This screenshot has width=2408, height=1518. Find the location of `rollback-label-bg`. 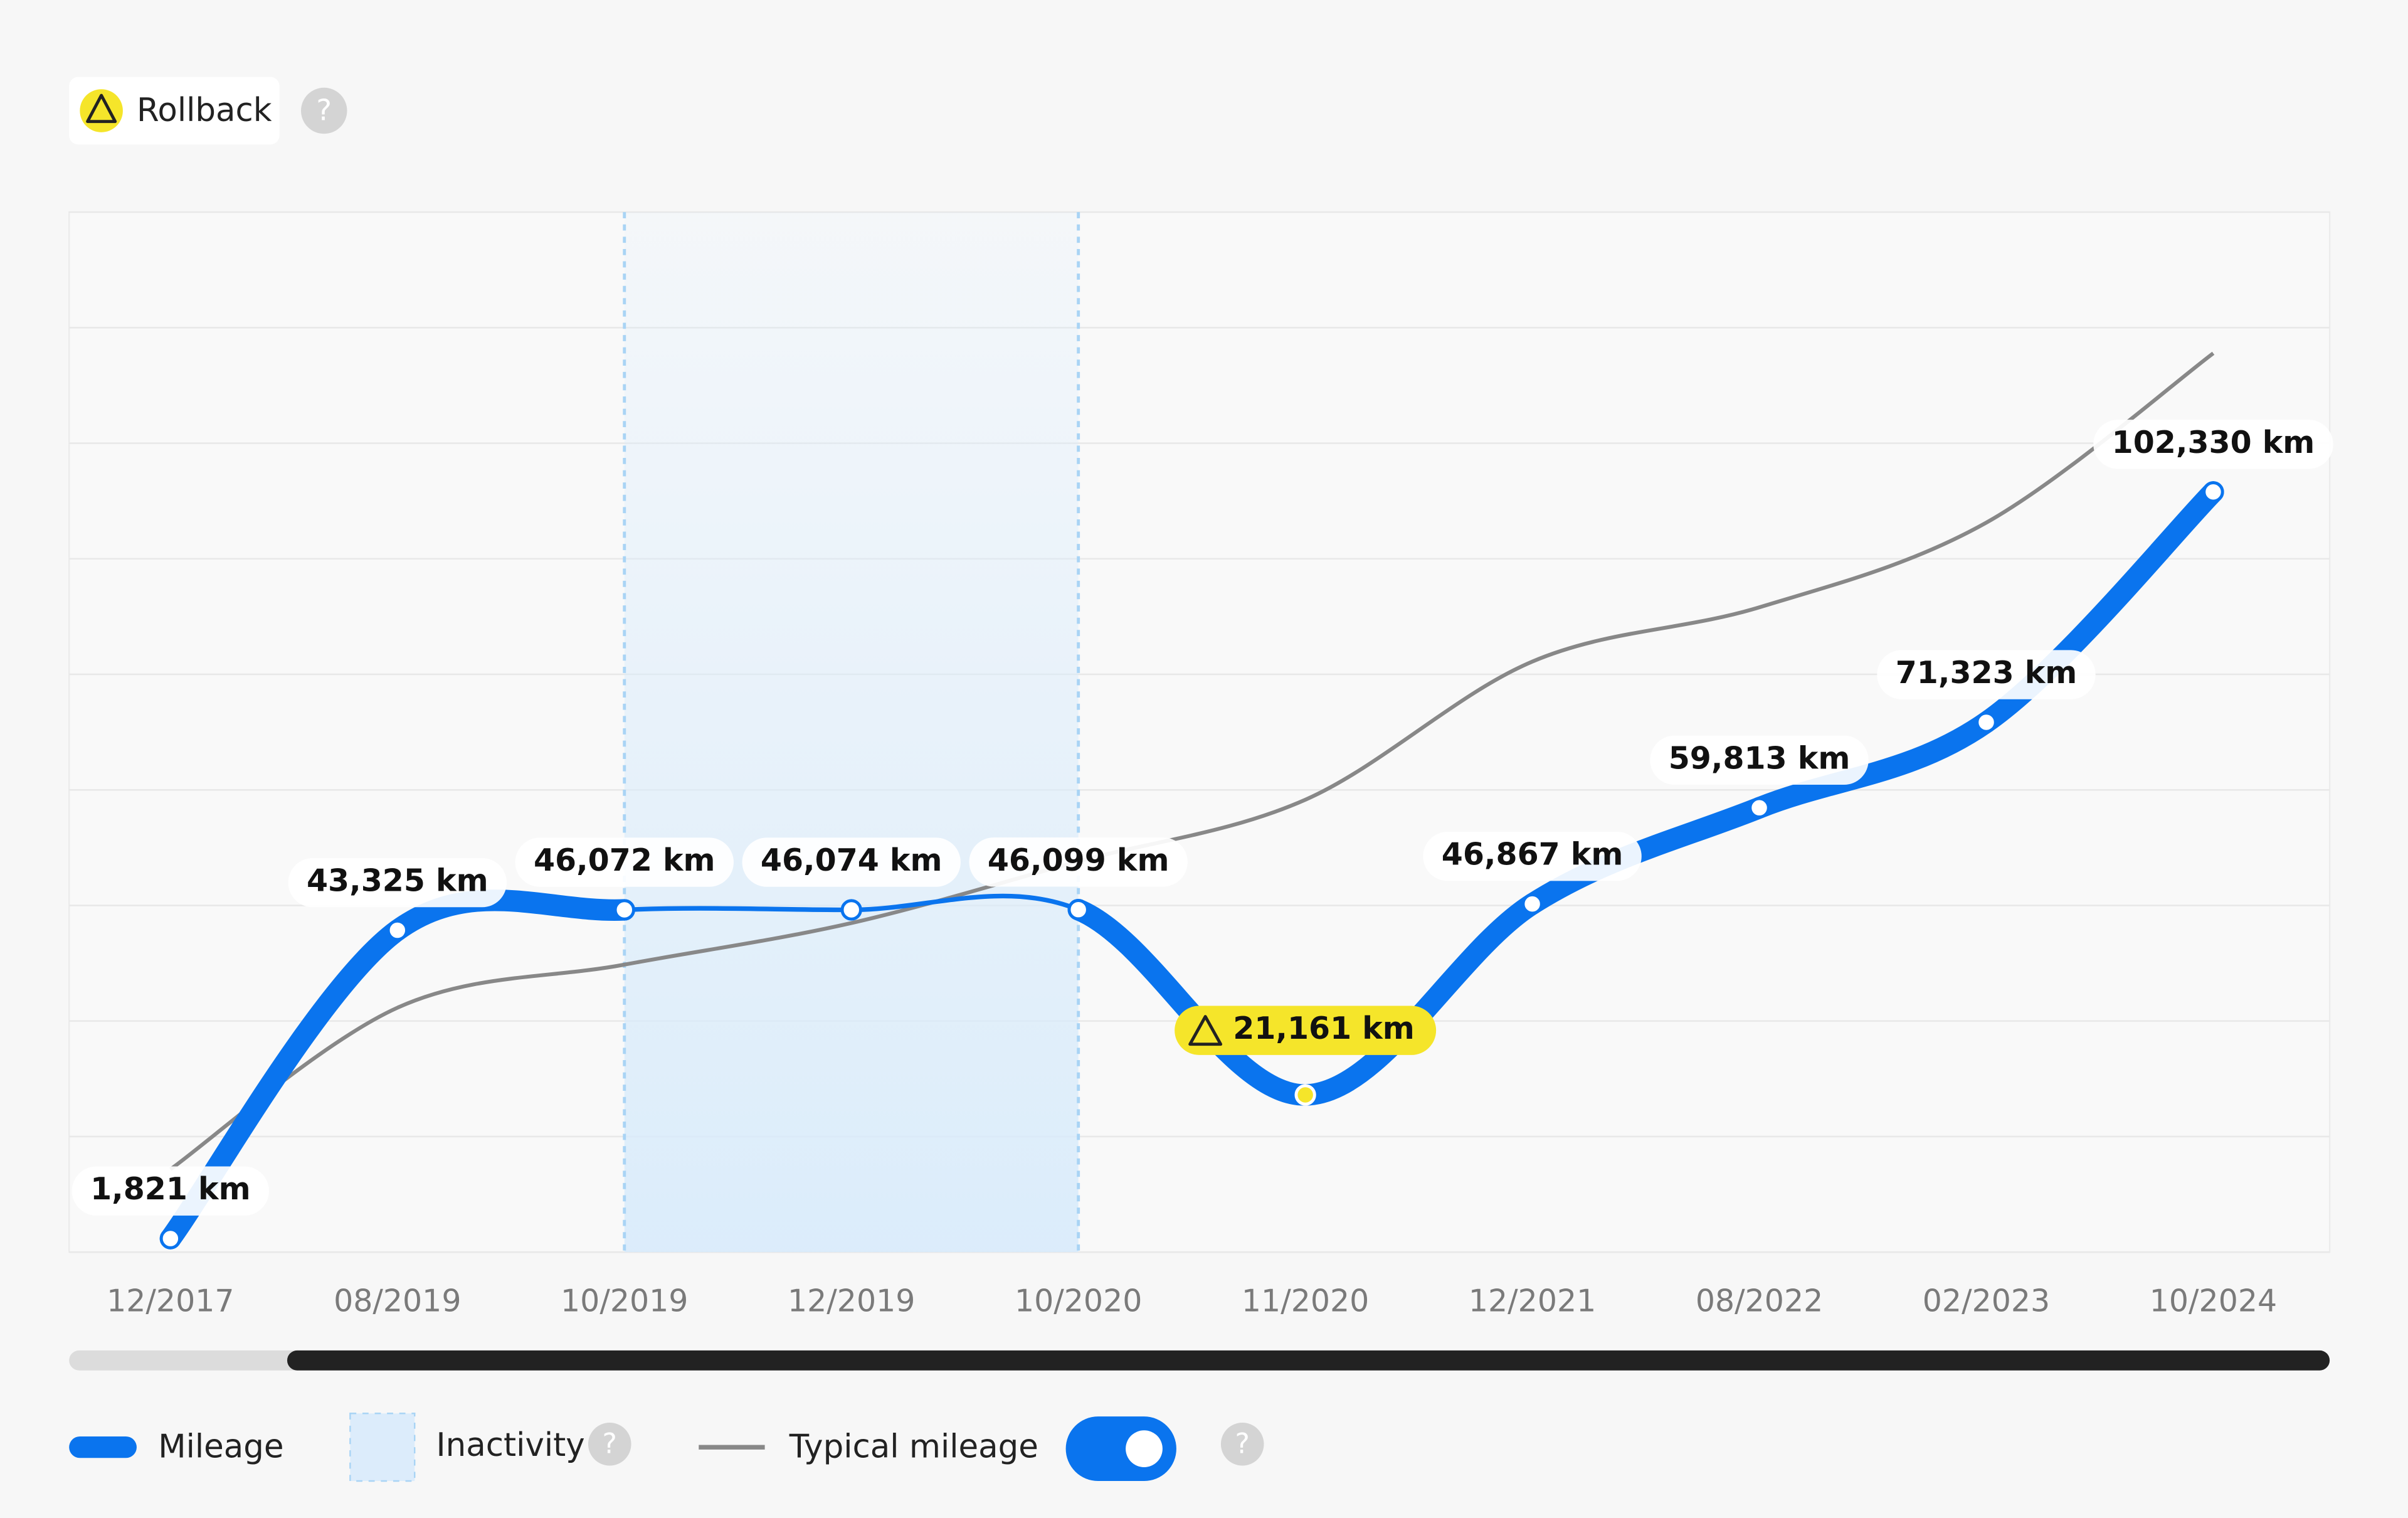

rollback-label-bg is located at coordinates (1306, 1030).